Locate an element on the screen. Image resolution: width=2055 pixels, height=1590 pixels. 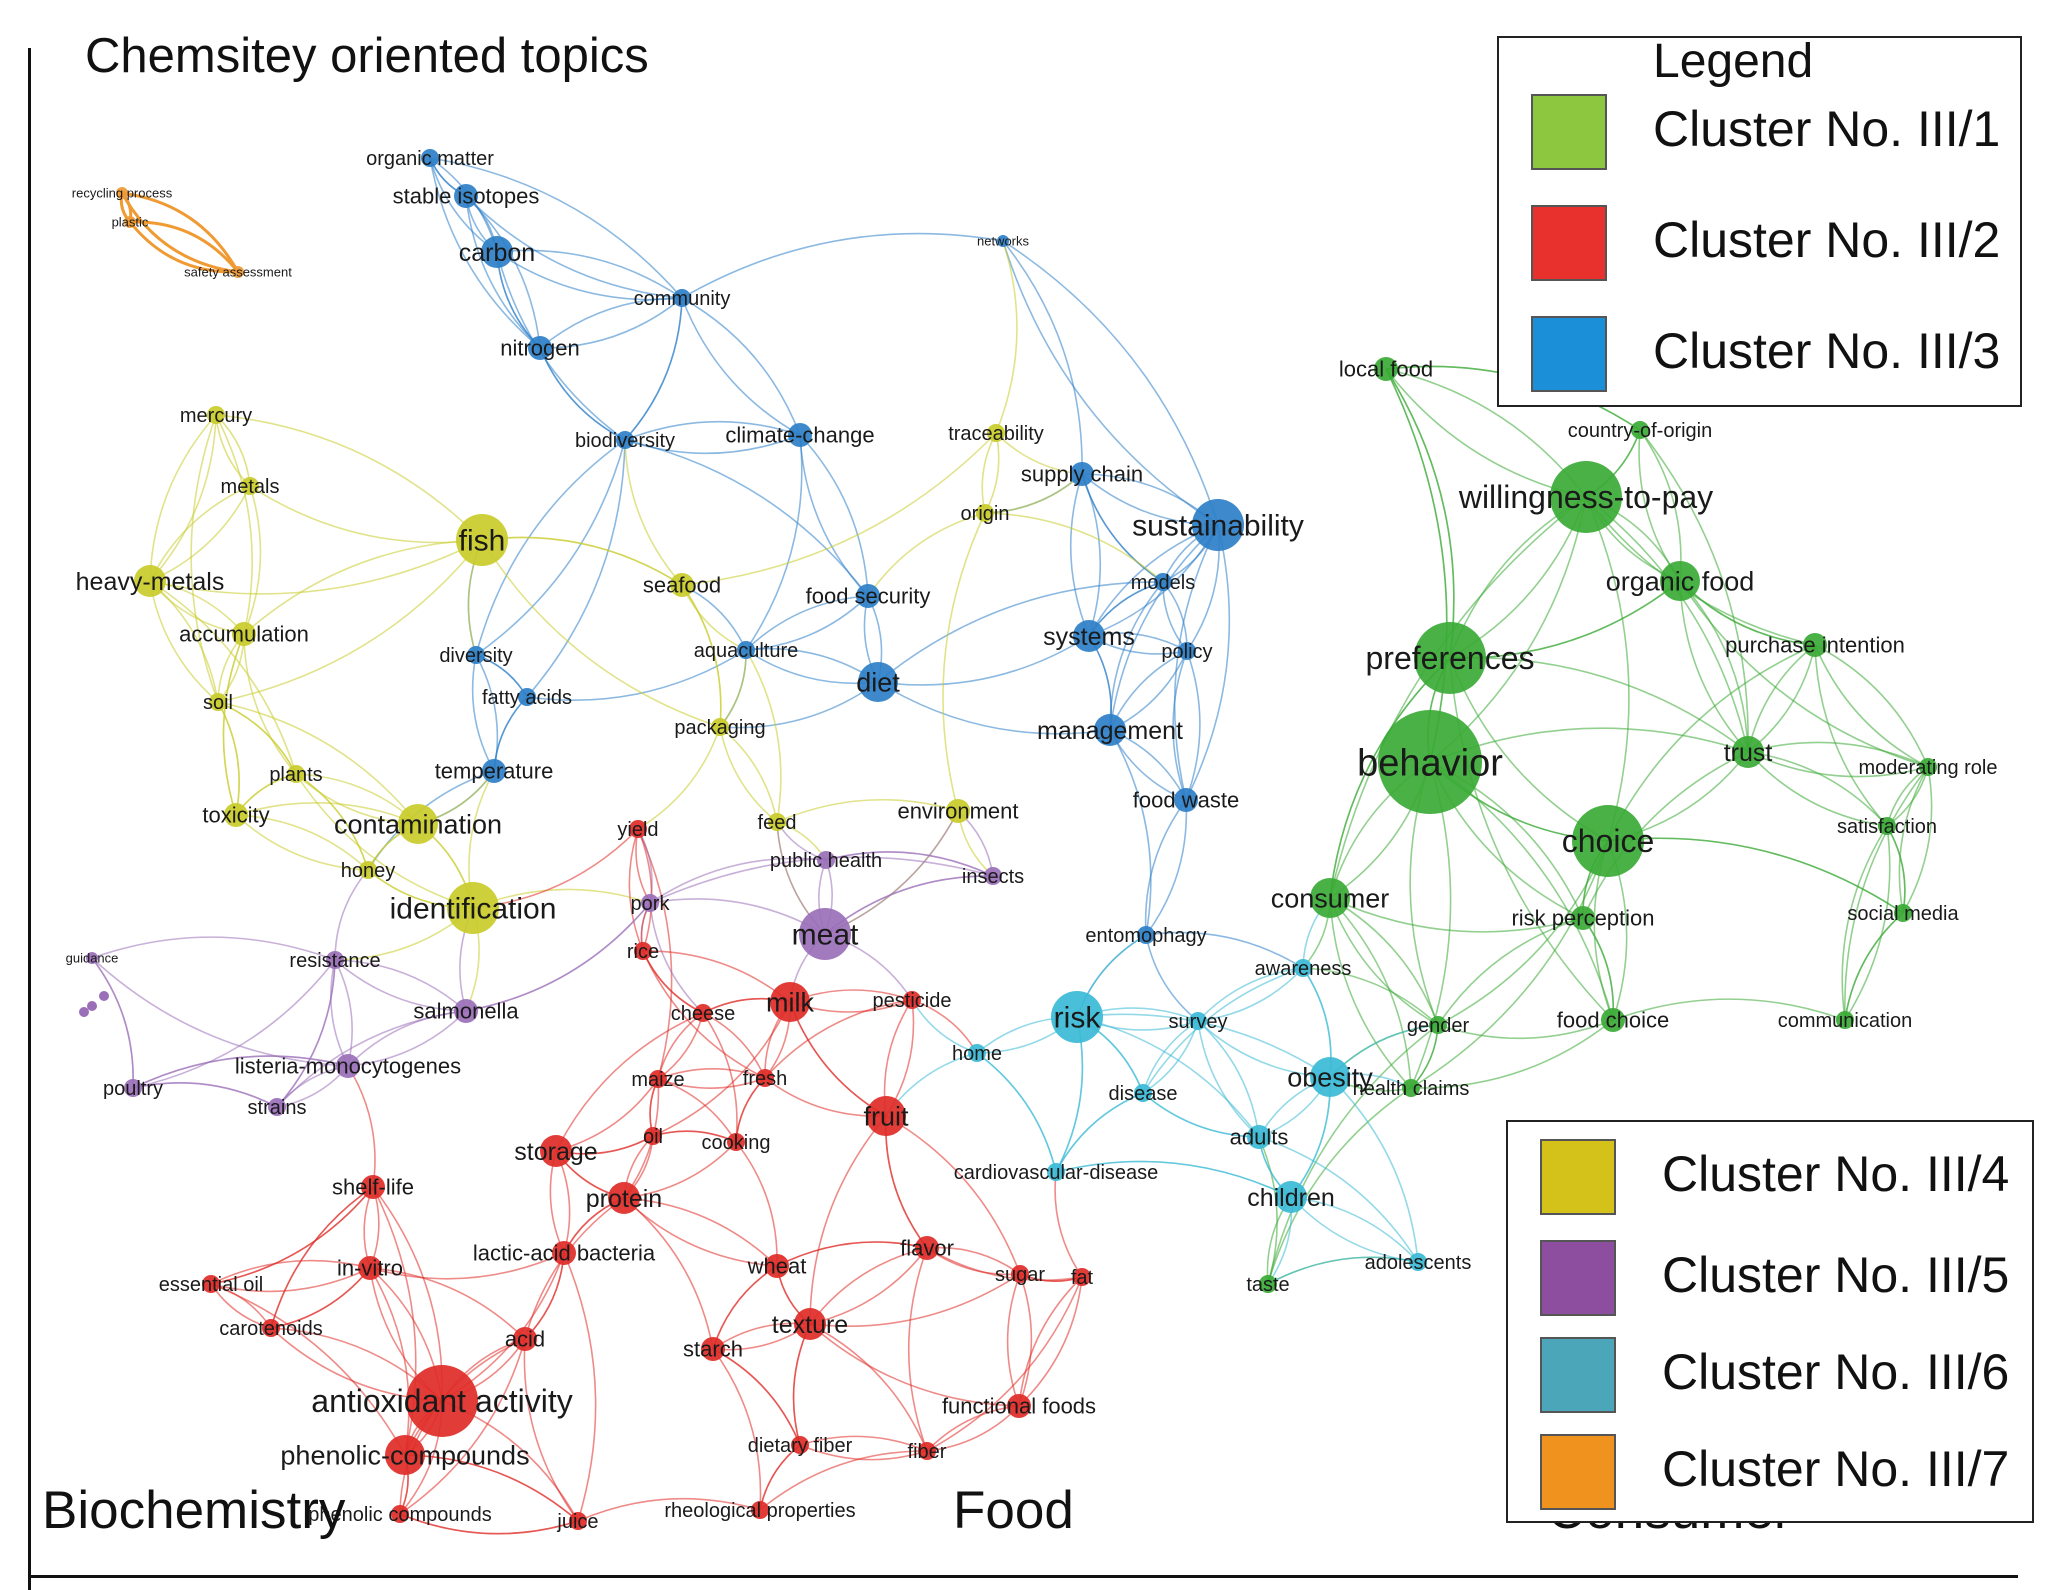
keyword-label: mercury is located at coordinates (216, 416).